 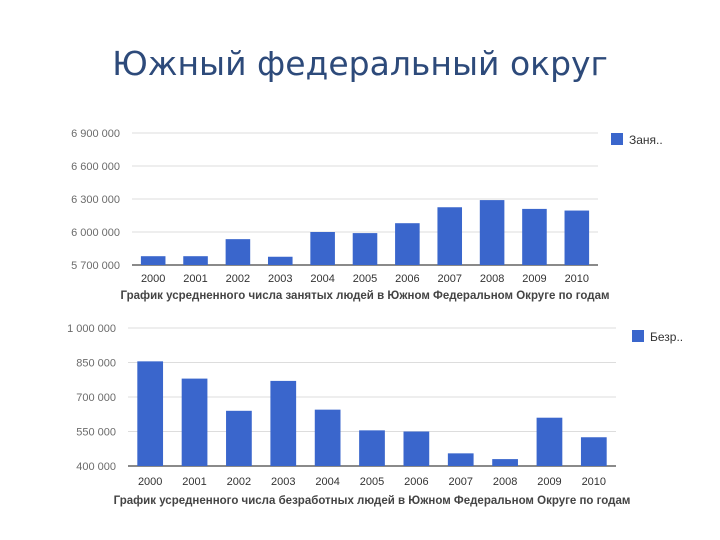 I want to click on chart2-x-tick-label: 2002, so click(x=239, y=482).